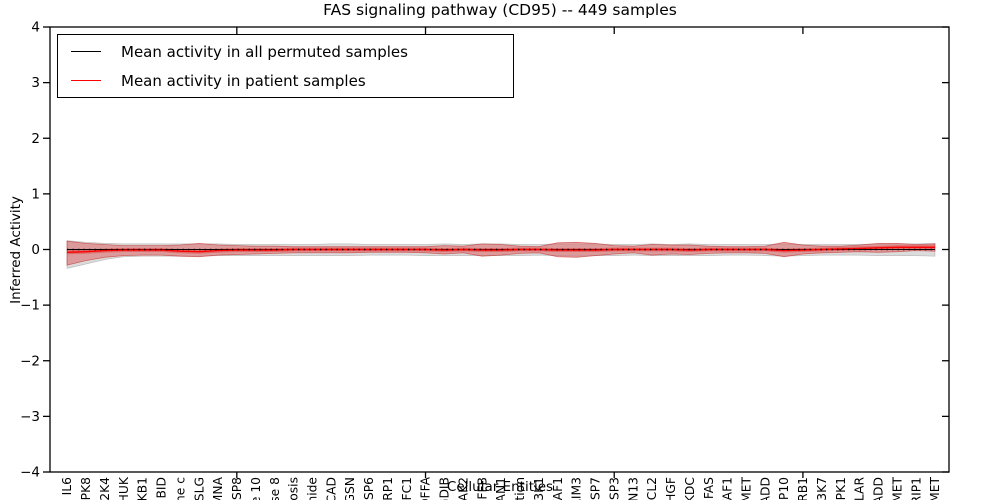  I want to click on x-category-label: FAS/FADD/MET, so click(935, 488).